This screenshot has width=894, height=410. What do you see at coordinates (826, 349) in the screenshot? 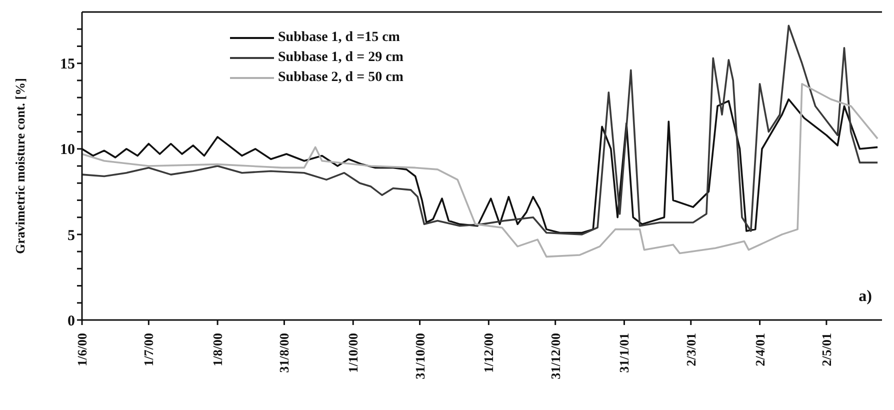
I see `x-tick-label: 2/5/01` at bounding box center [826, 349].